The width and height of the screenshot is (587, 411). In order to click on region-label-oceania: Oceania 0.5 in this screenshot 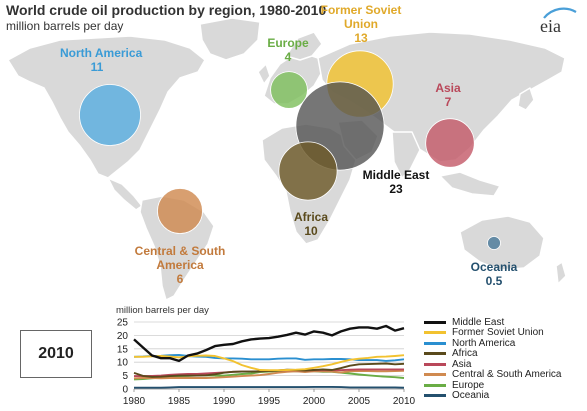, I will do `click(494, 274)`.